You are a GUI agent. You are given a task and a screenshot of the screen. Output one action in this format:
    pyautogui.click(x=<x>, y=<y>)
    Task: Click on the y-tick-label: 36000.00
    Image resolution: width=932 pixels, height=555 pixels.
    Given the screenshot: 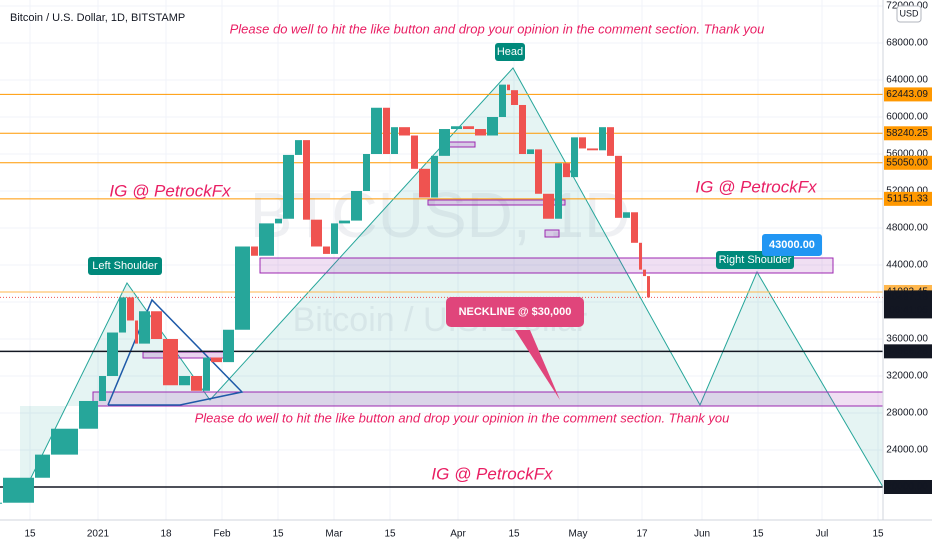 What is the action you would take?
    pyautogui.click(x=907, y=339)
    